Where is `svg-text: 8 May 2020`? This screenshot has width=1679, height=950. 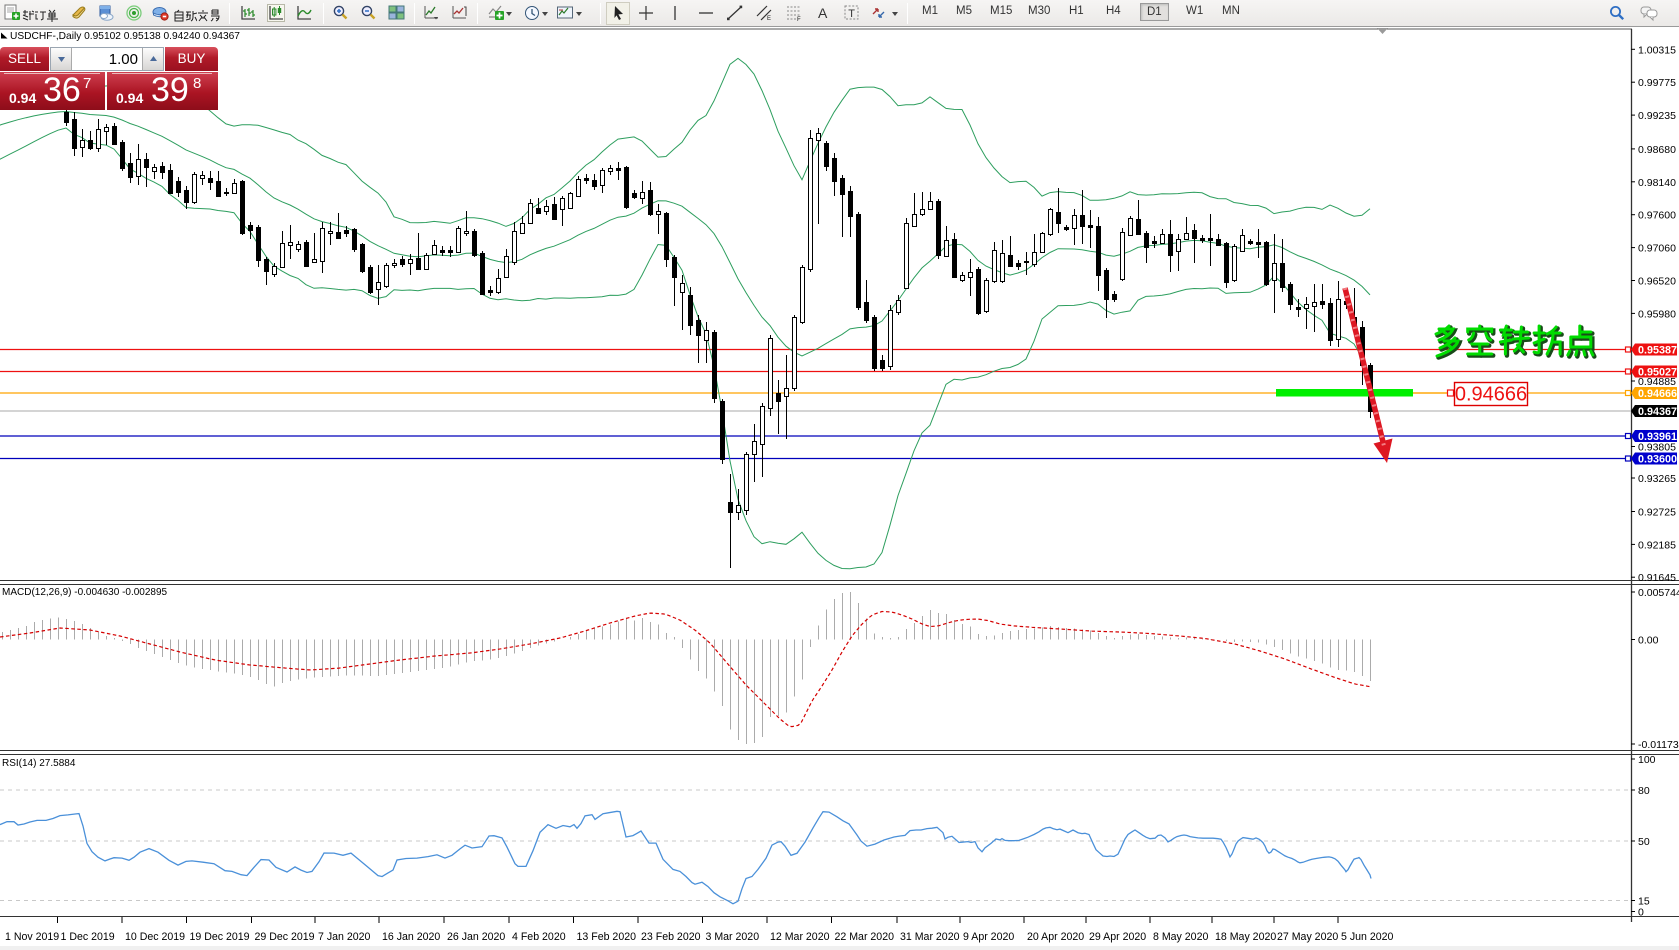
svg-text: 8 May 2020 is located at coordinates (1180, 937).